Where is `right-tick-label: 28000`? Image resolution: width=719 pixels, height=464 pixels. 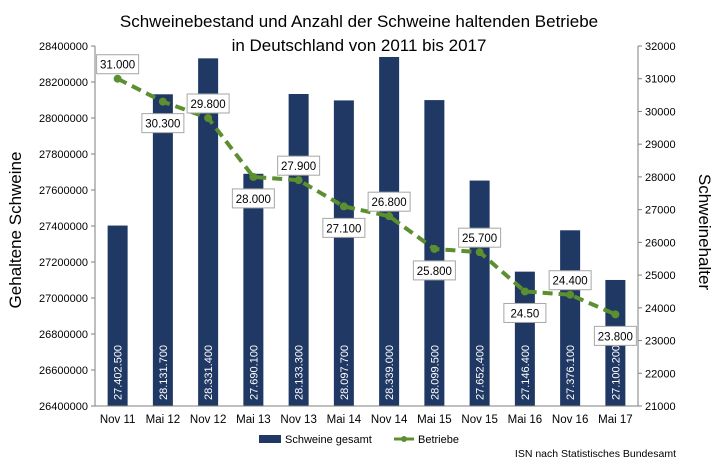
right-tick-label: 28000 is located at coordinates (660, 178).